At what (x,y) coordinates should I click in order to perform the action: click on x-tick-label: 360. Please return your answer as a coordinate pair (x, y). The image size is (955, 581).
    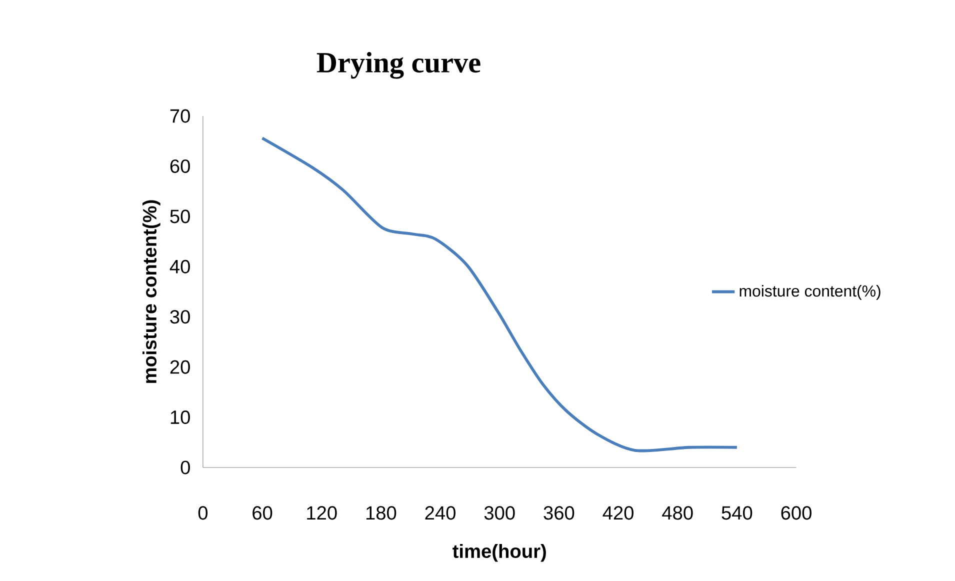
    Looking at the image, I should click on (559, 513).